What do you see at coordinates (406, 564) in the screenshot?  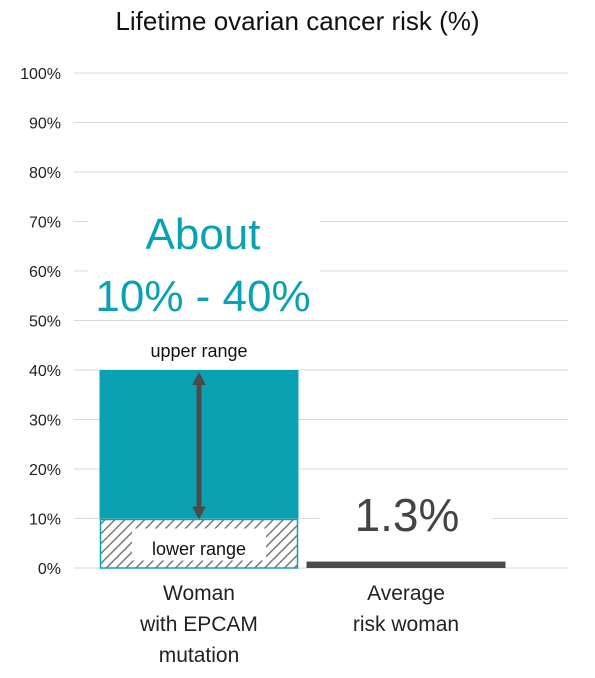 I see `bar-average` at bounding box center [406, 564].